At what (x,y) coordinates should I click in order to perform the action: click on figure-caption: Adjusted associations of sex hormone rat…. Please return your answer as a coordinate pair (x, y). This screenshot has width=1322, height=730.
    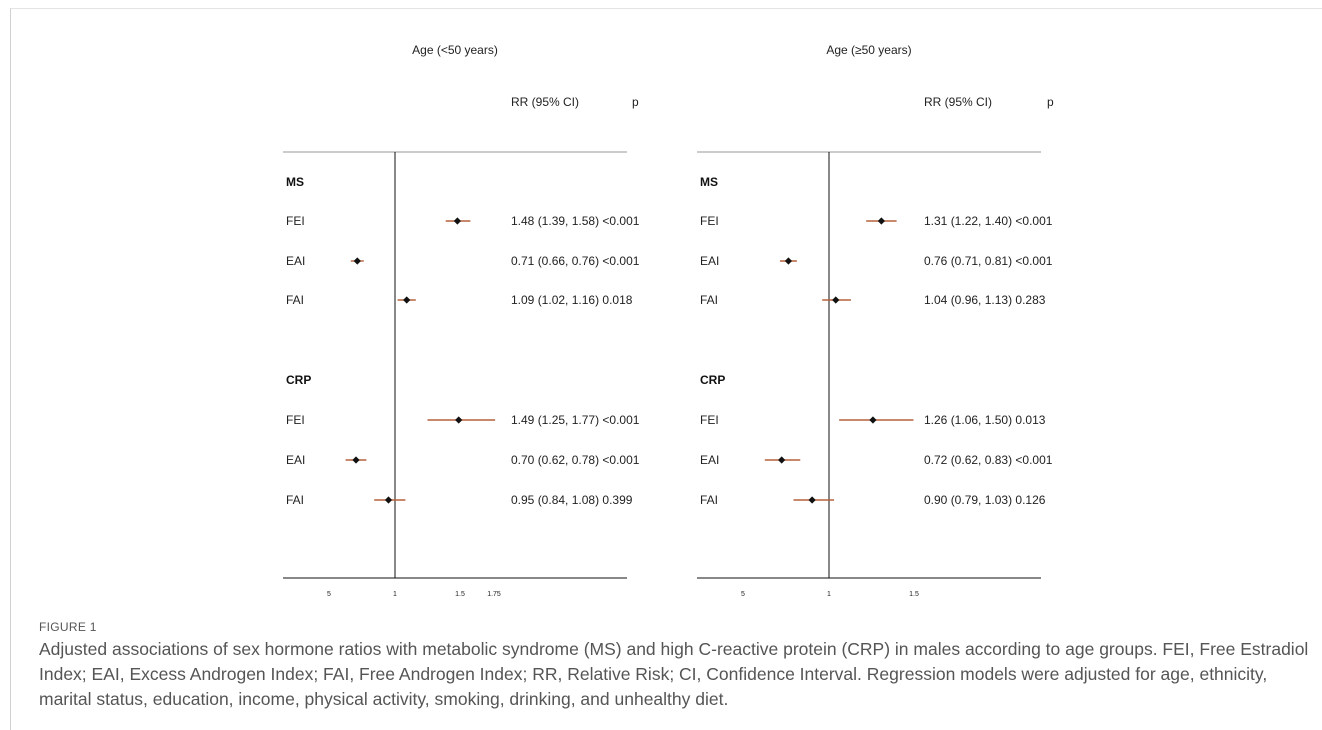
    Looking at the image, I should click on (674, 674).